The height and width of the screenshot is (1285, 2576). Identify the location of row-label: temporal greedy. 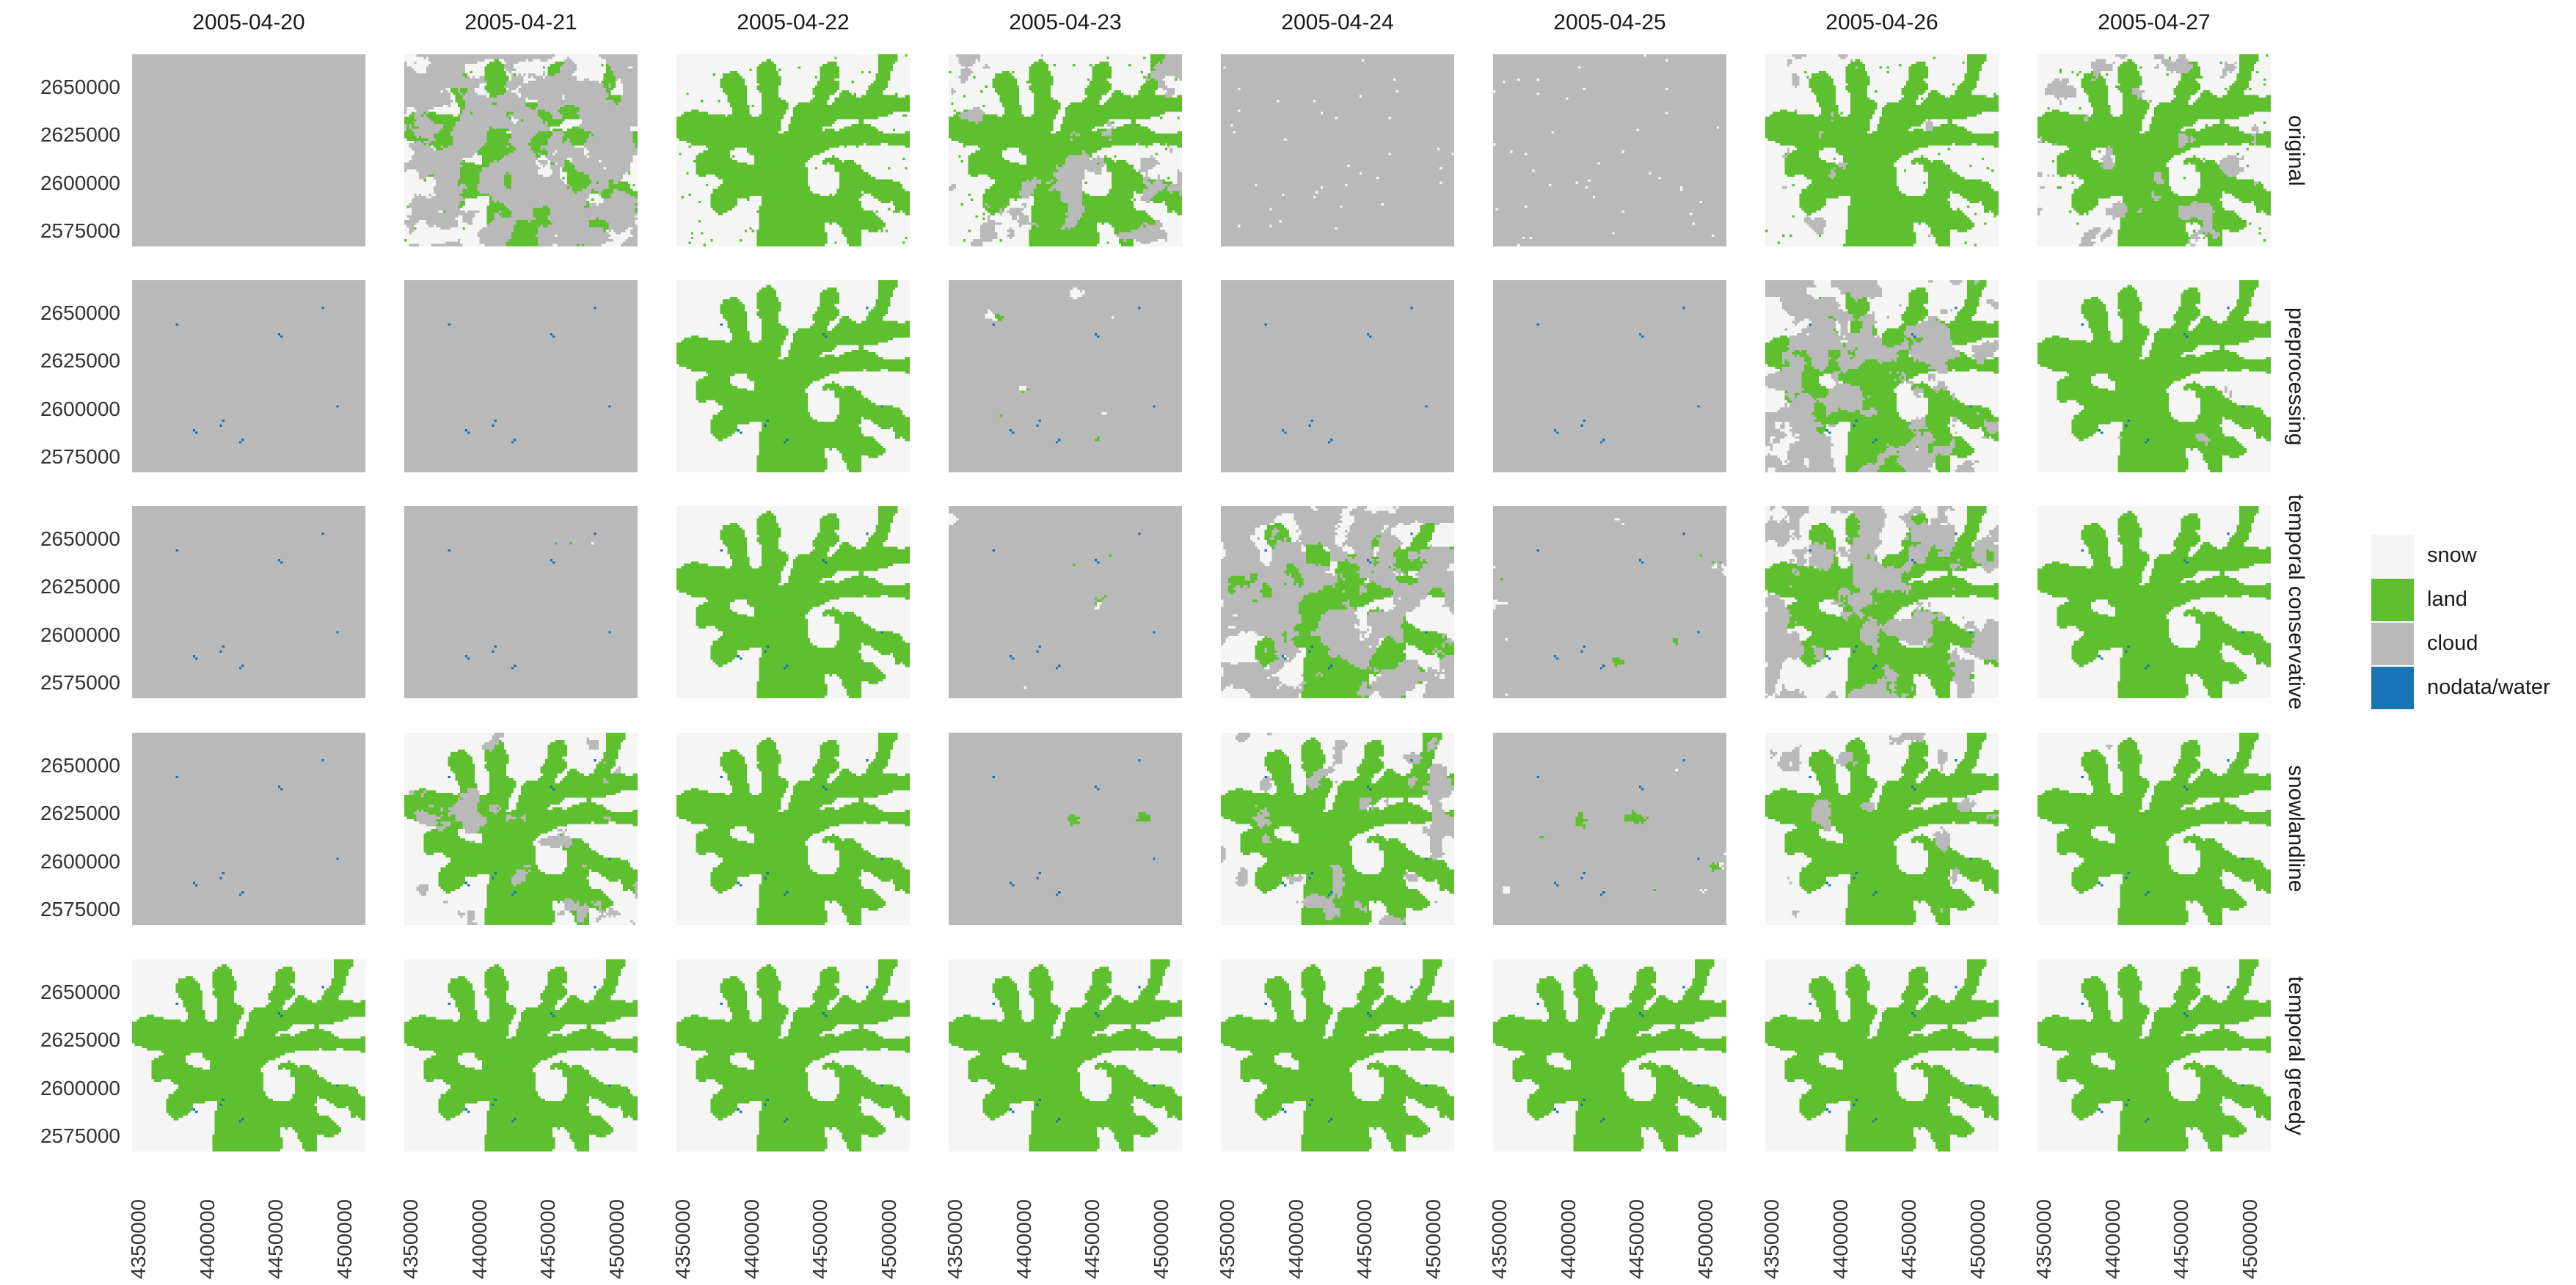
(2296, 1055).